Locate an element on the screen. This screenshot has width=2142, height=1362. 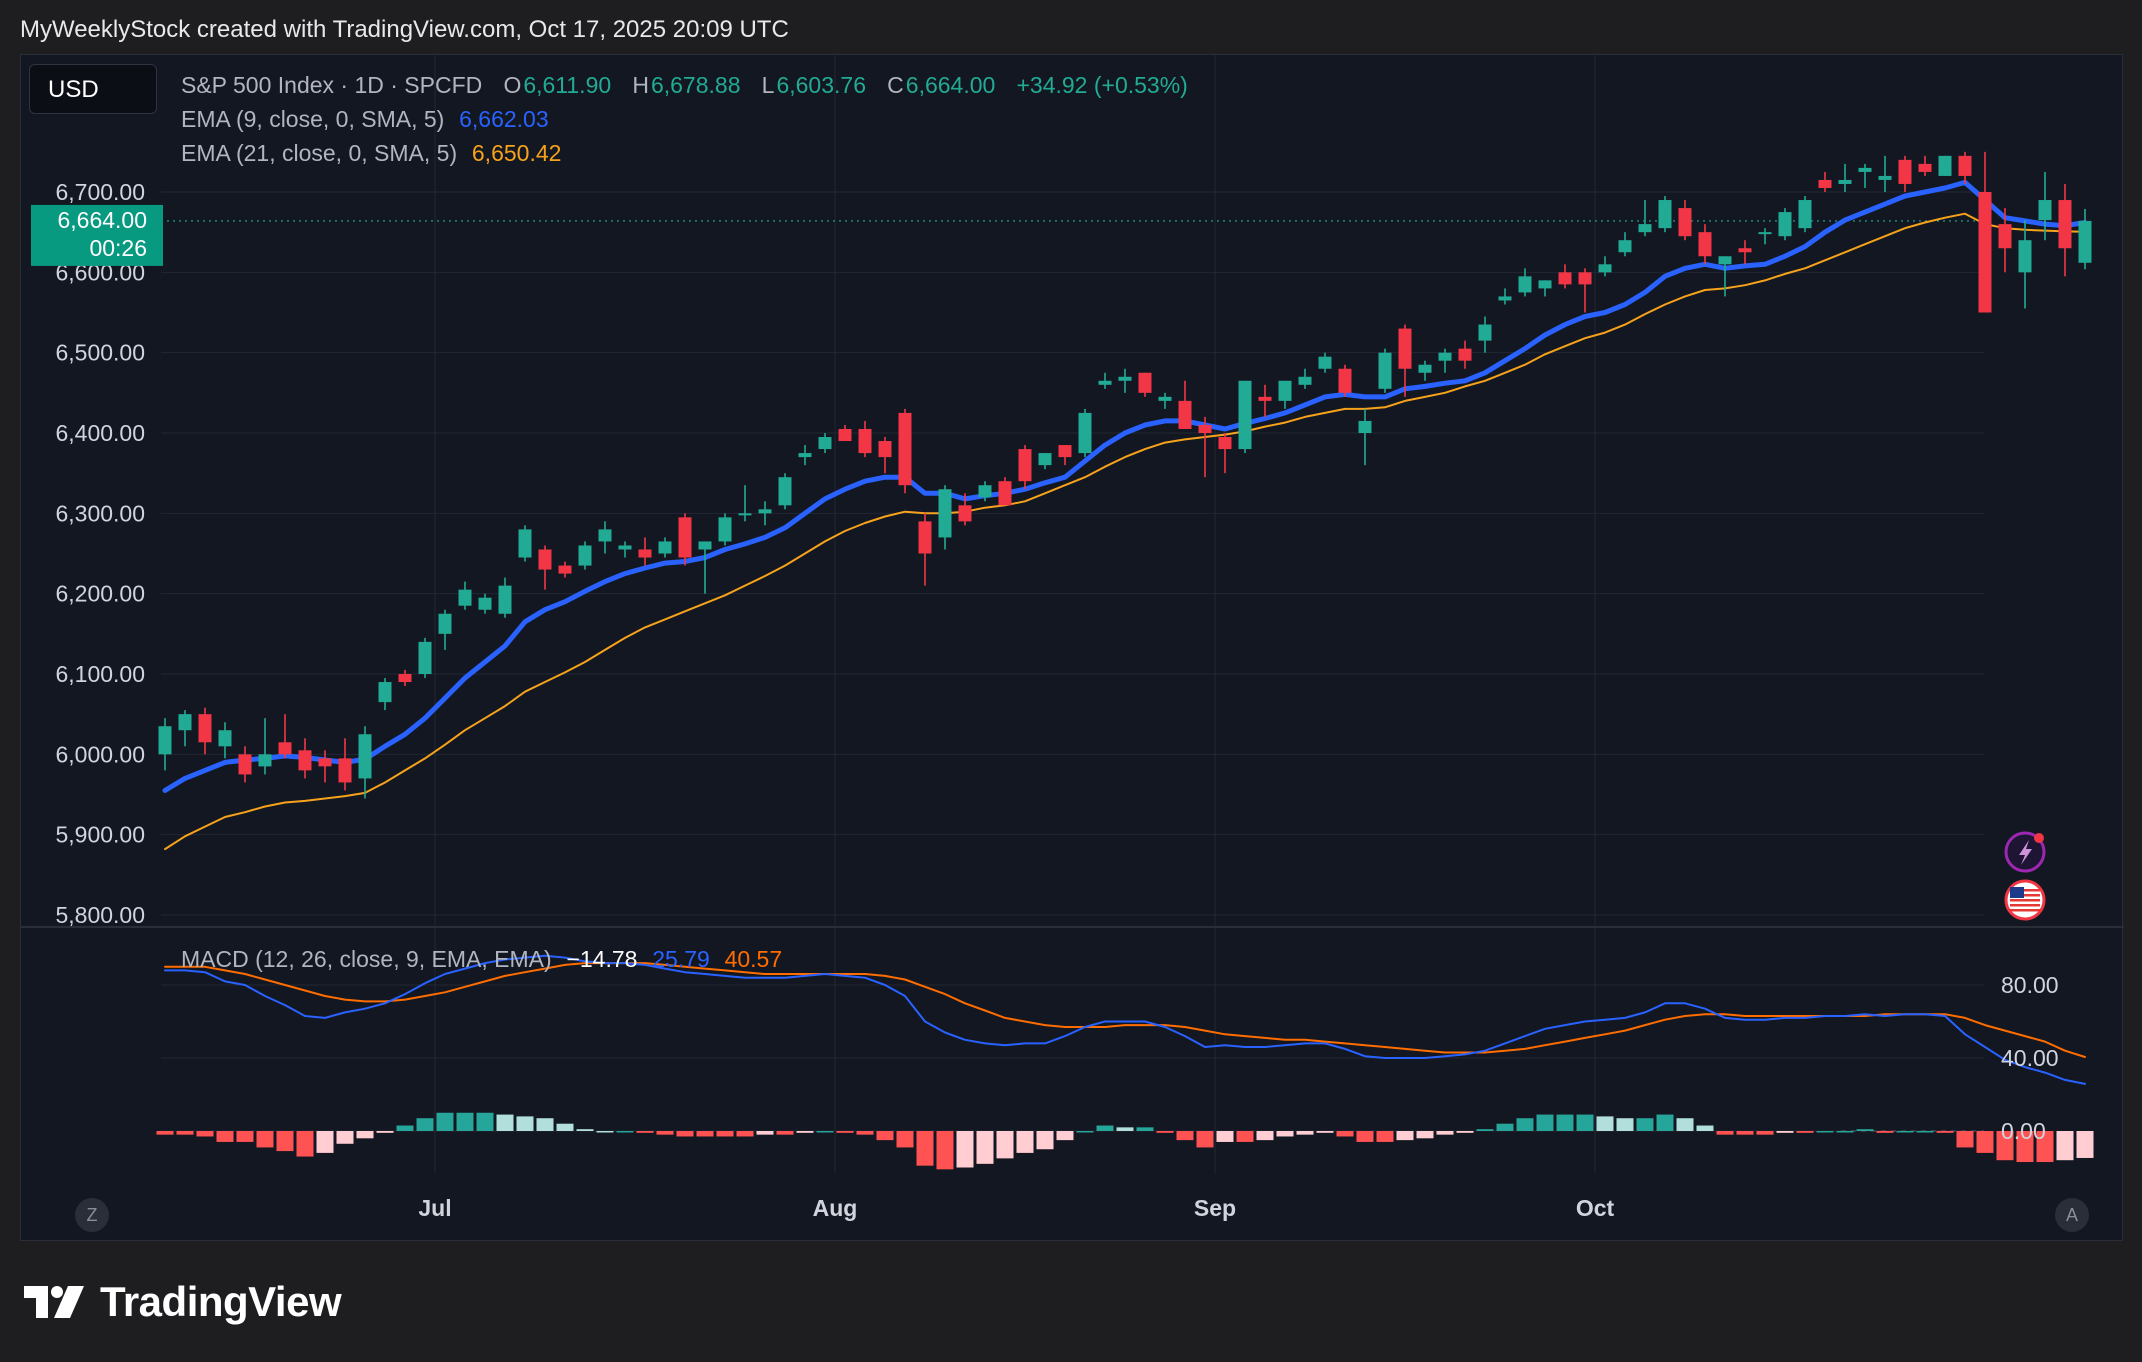
close-value: 6,664.00 is located at coordinates (950, 85).